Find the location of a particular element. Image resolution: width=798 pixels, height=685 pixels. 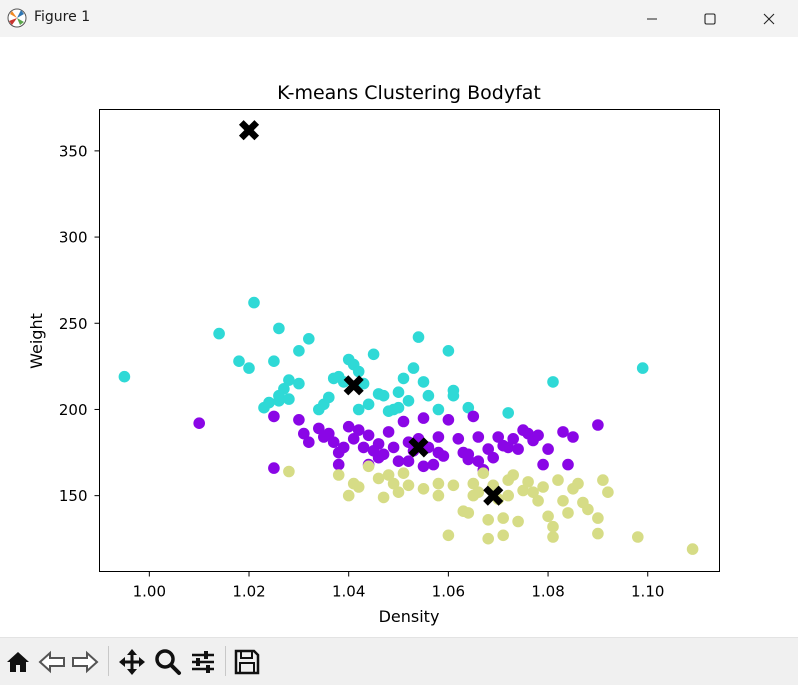

matplotlib-icon is located at coordinates (17, 18).